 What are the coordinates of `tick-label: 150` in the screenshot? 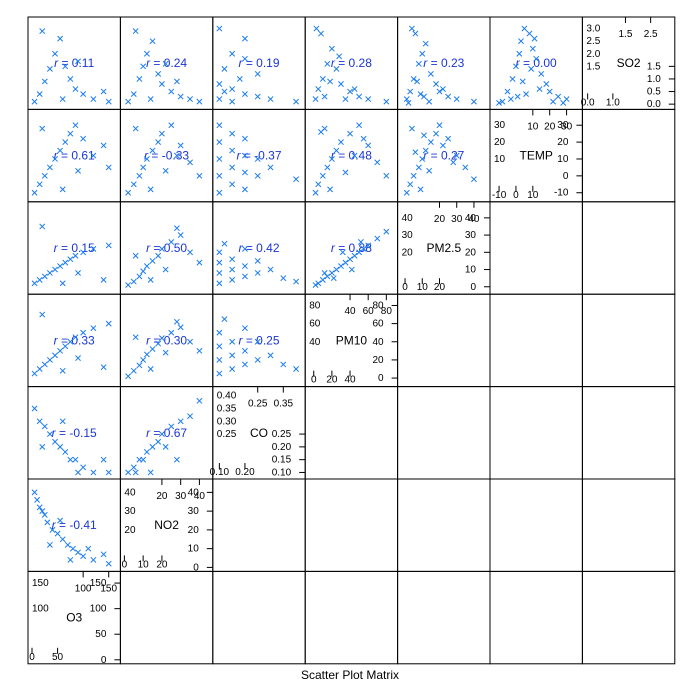 It's located at (98, 583).